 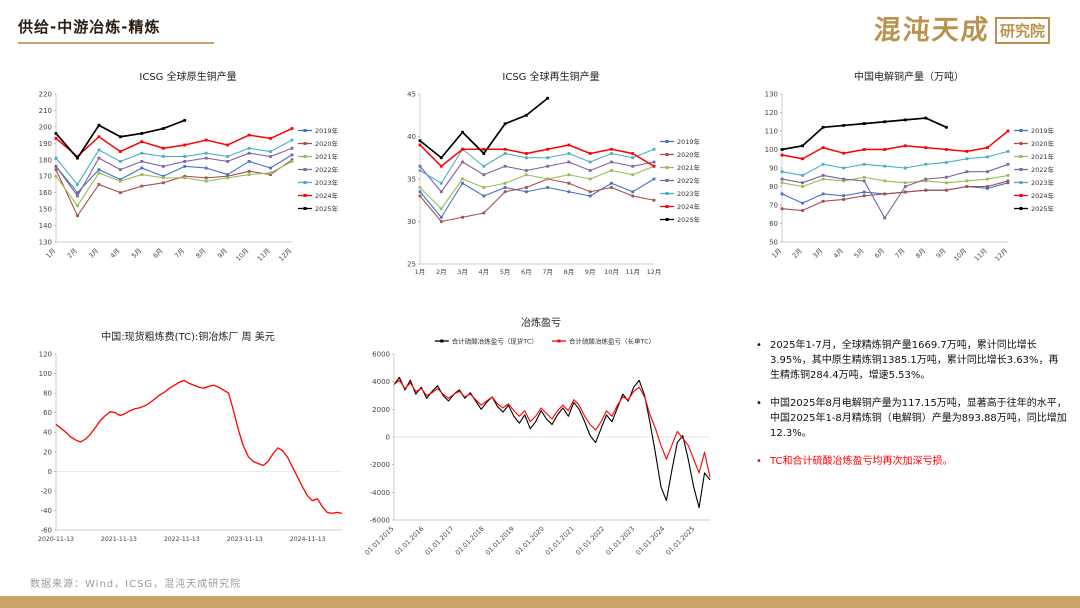 What do you see at coordinates (439, 541) in the screenshot?
I see `svg-text: 01.01.2017` at bounding box center [439, 541].